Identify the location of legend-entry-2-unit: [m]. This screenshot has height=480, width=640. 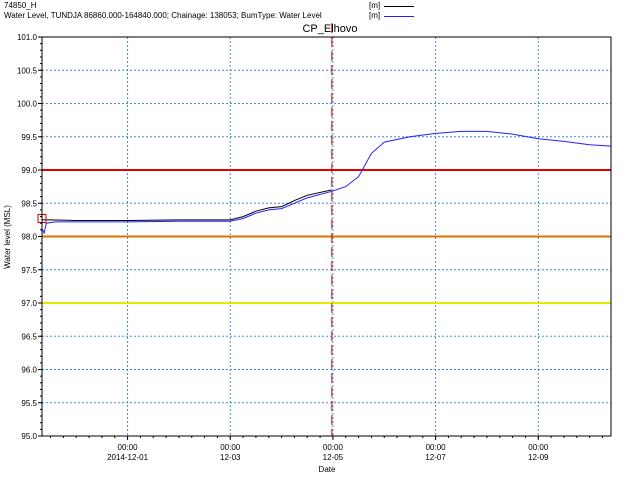
(375, 15).